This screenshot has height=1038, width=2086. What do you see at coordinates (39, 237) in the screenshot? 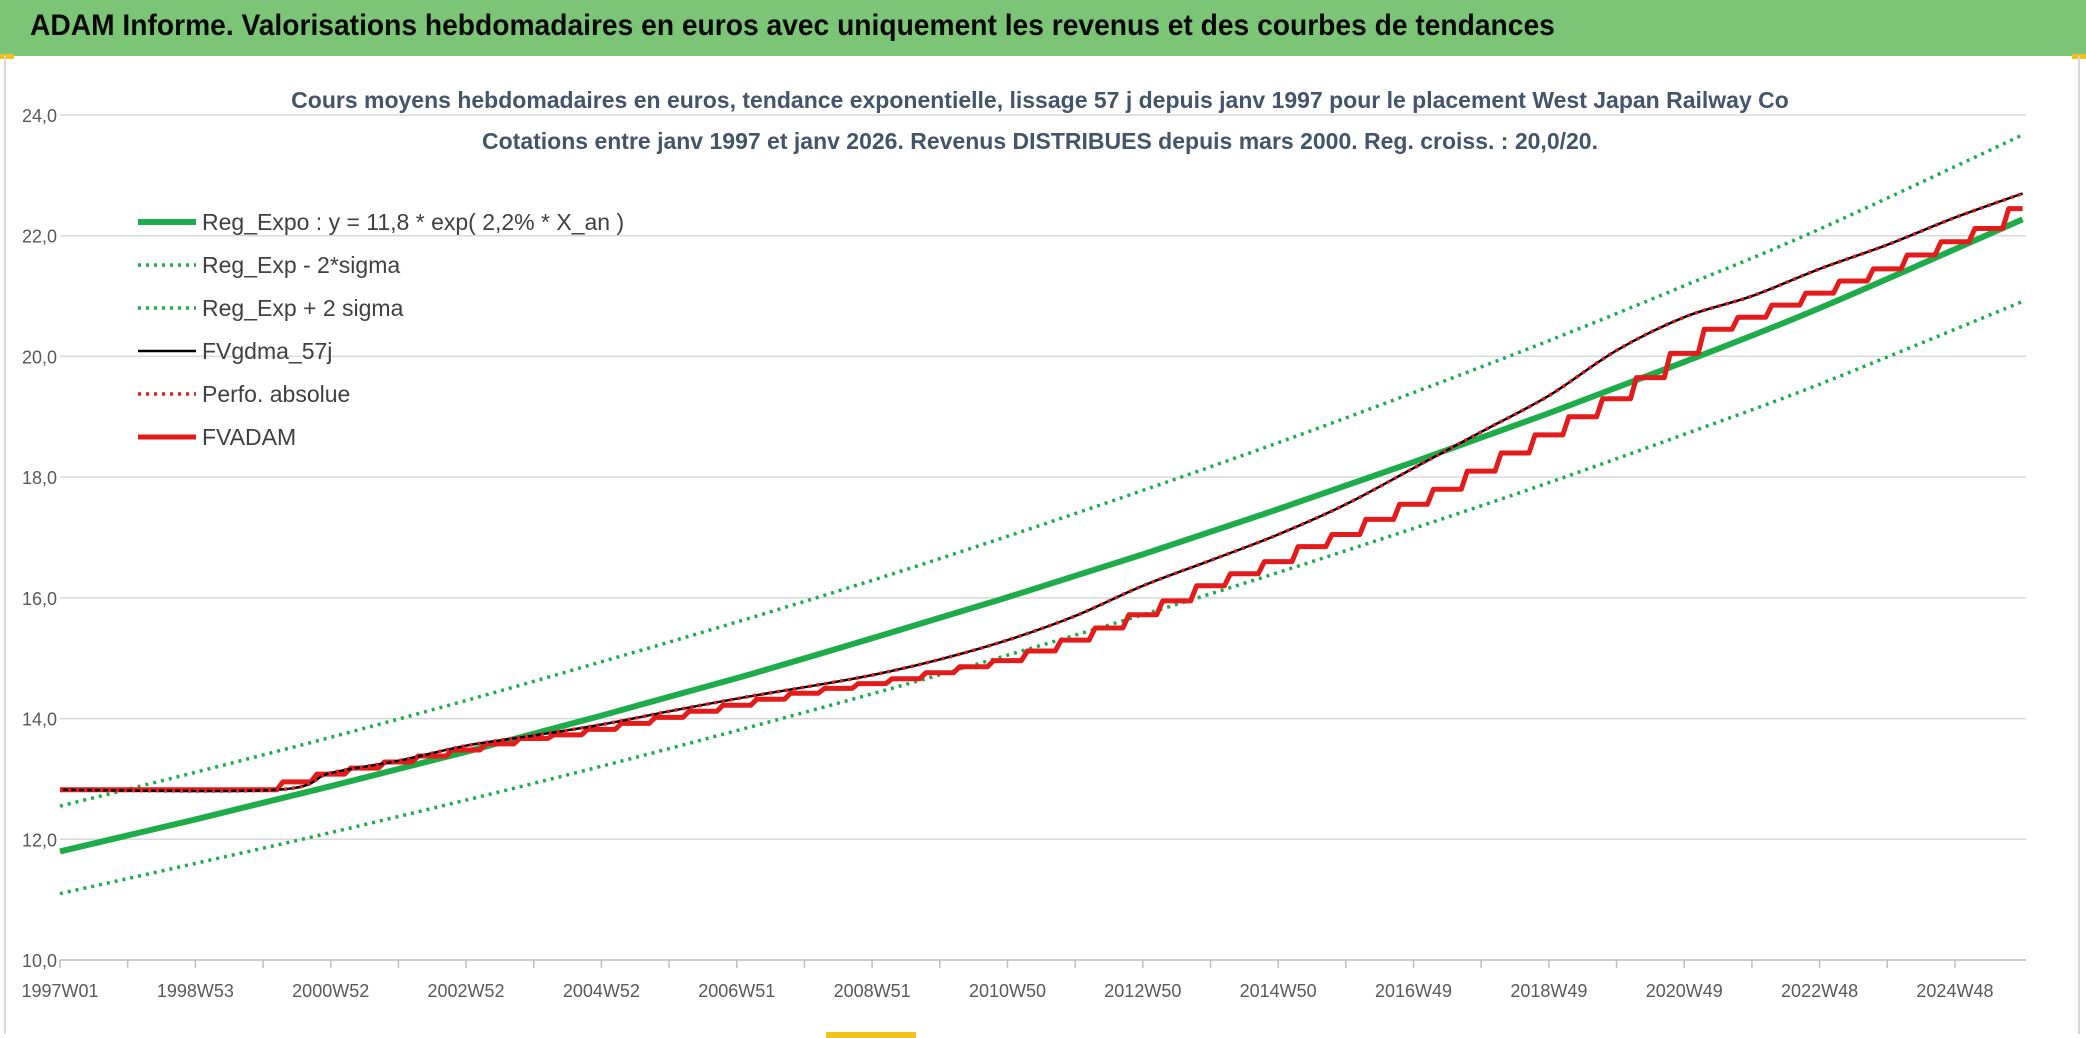
I see `y-tick-label: 22,0` at bounding box center [39, 237].